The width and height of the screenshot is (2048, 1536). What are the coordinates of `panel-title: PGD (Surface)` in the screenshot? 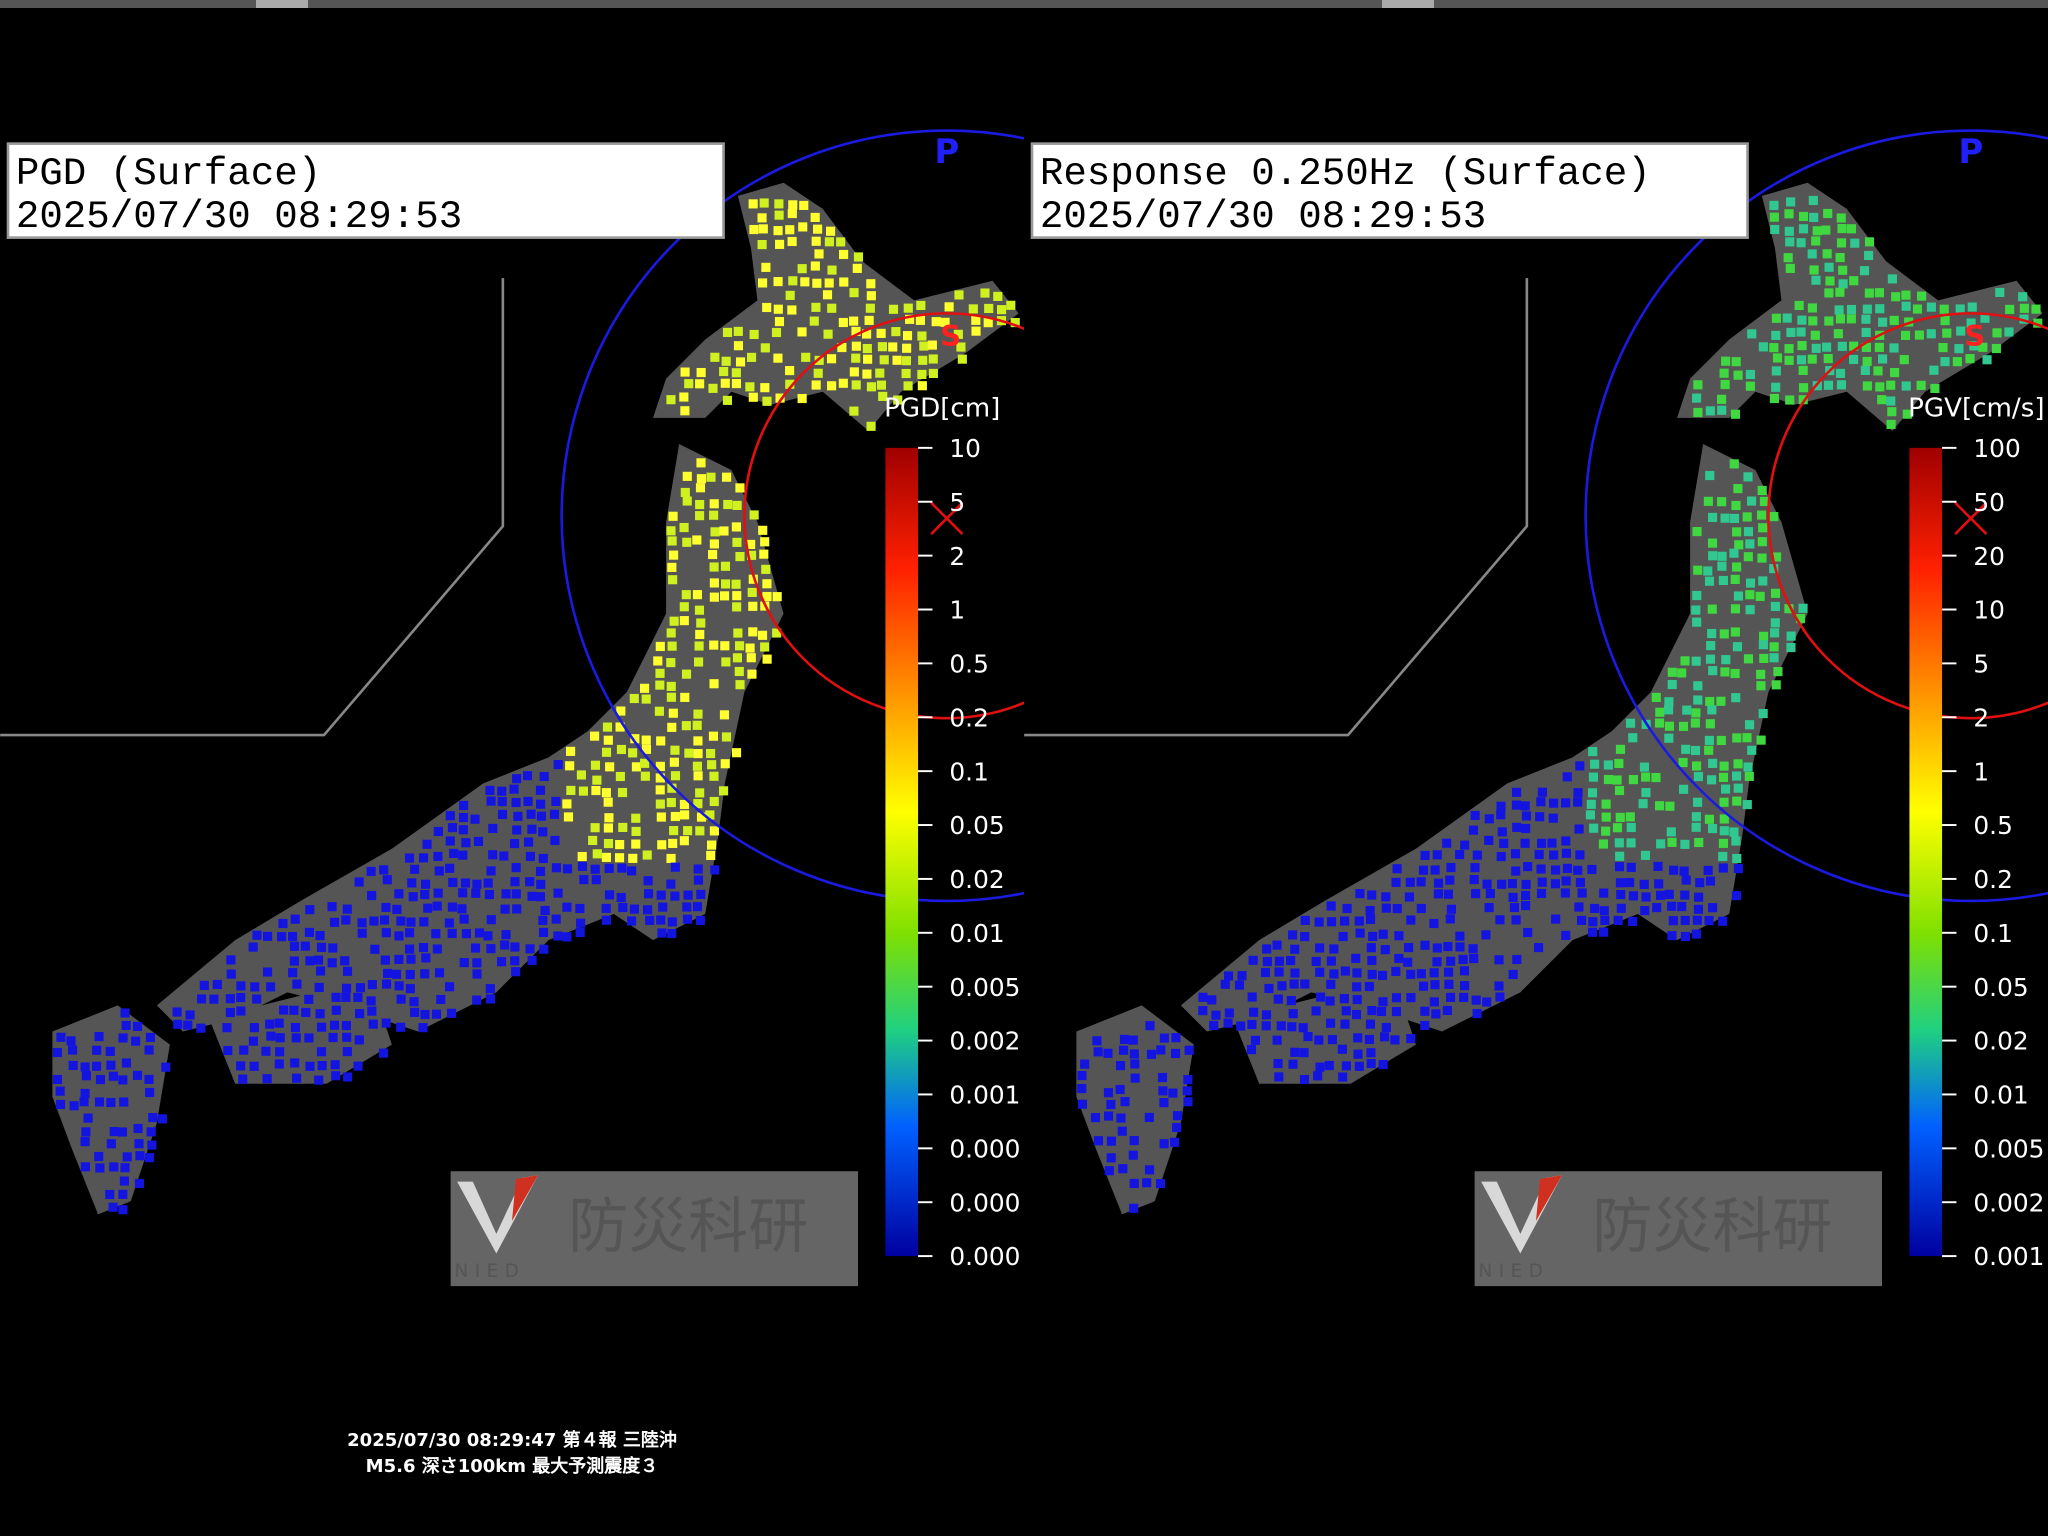 It's located at (168, 173).